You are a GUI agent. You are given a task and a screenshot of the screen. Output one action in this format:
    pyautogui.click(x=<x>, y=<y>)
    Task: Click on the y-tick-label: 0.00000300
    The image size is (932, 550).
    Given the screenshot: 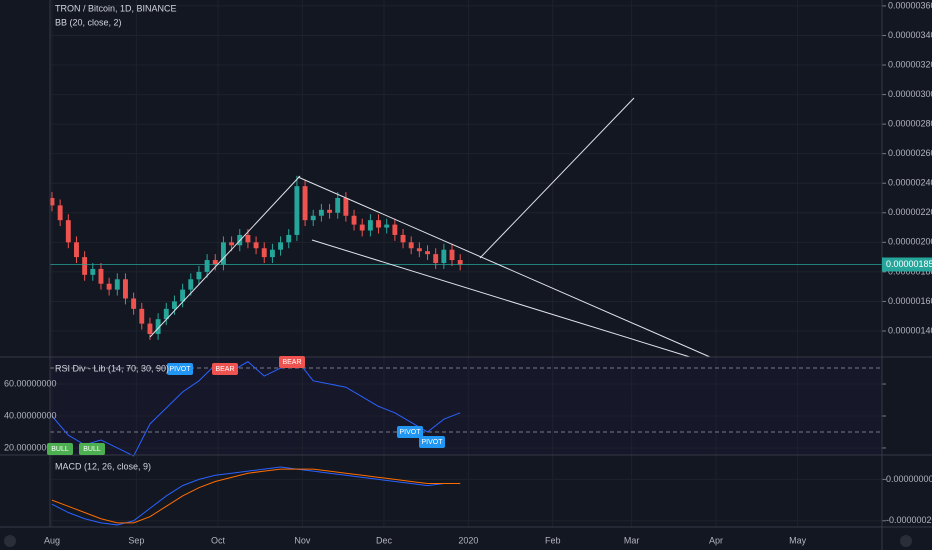 What is the action you would take?
    pyautogui.click(x=910, y=94)
    